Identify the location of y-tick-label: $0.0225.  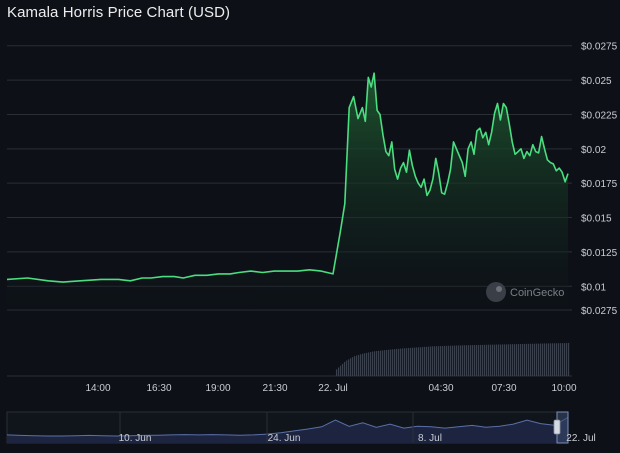
(599, 115).